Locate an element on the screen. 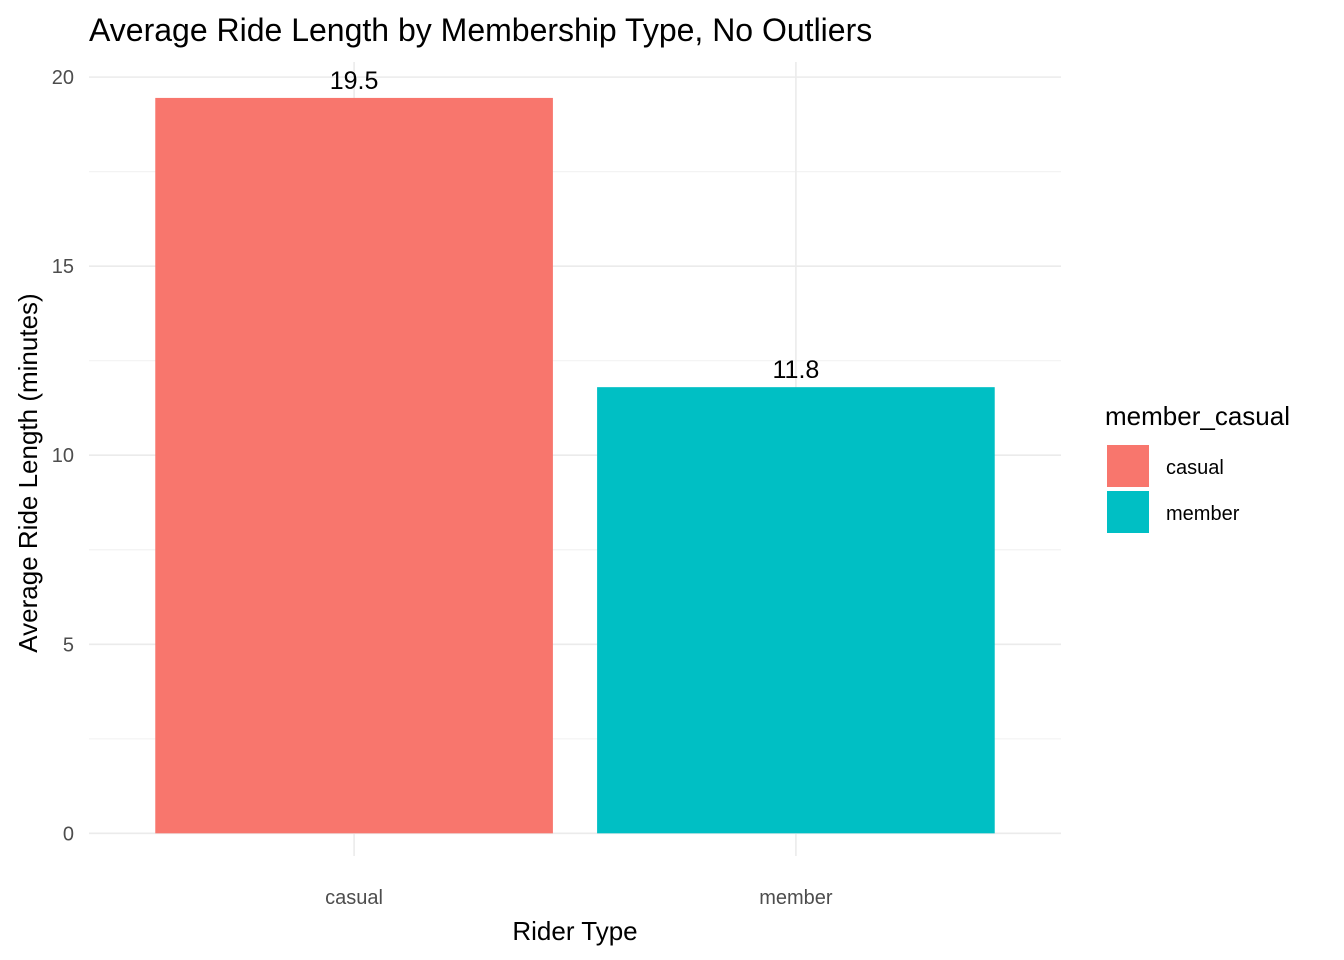 This screenshot has height=960, width=1344. x-axis-title: Rider Type is located at coordinates (574, 931).